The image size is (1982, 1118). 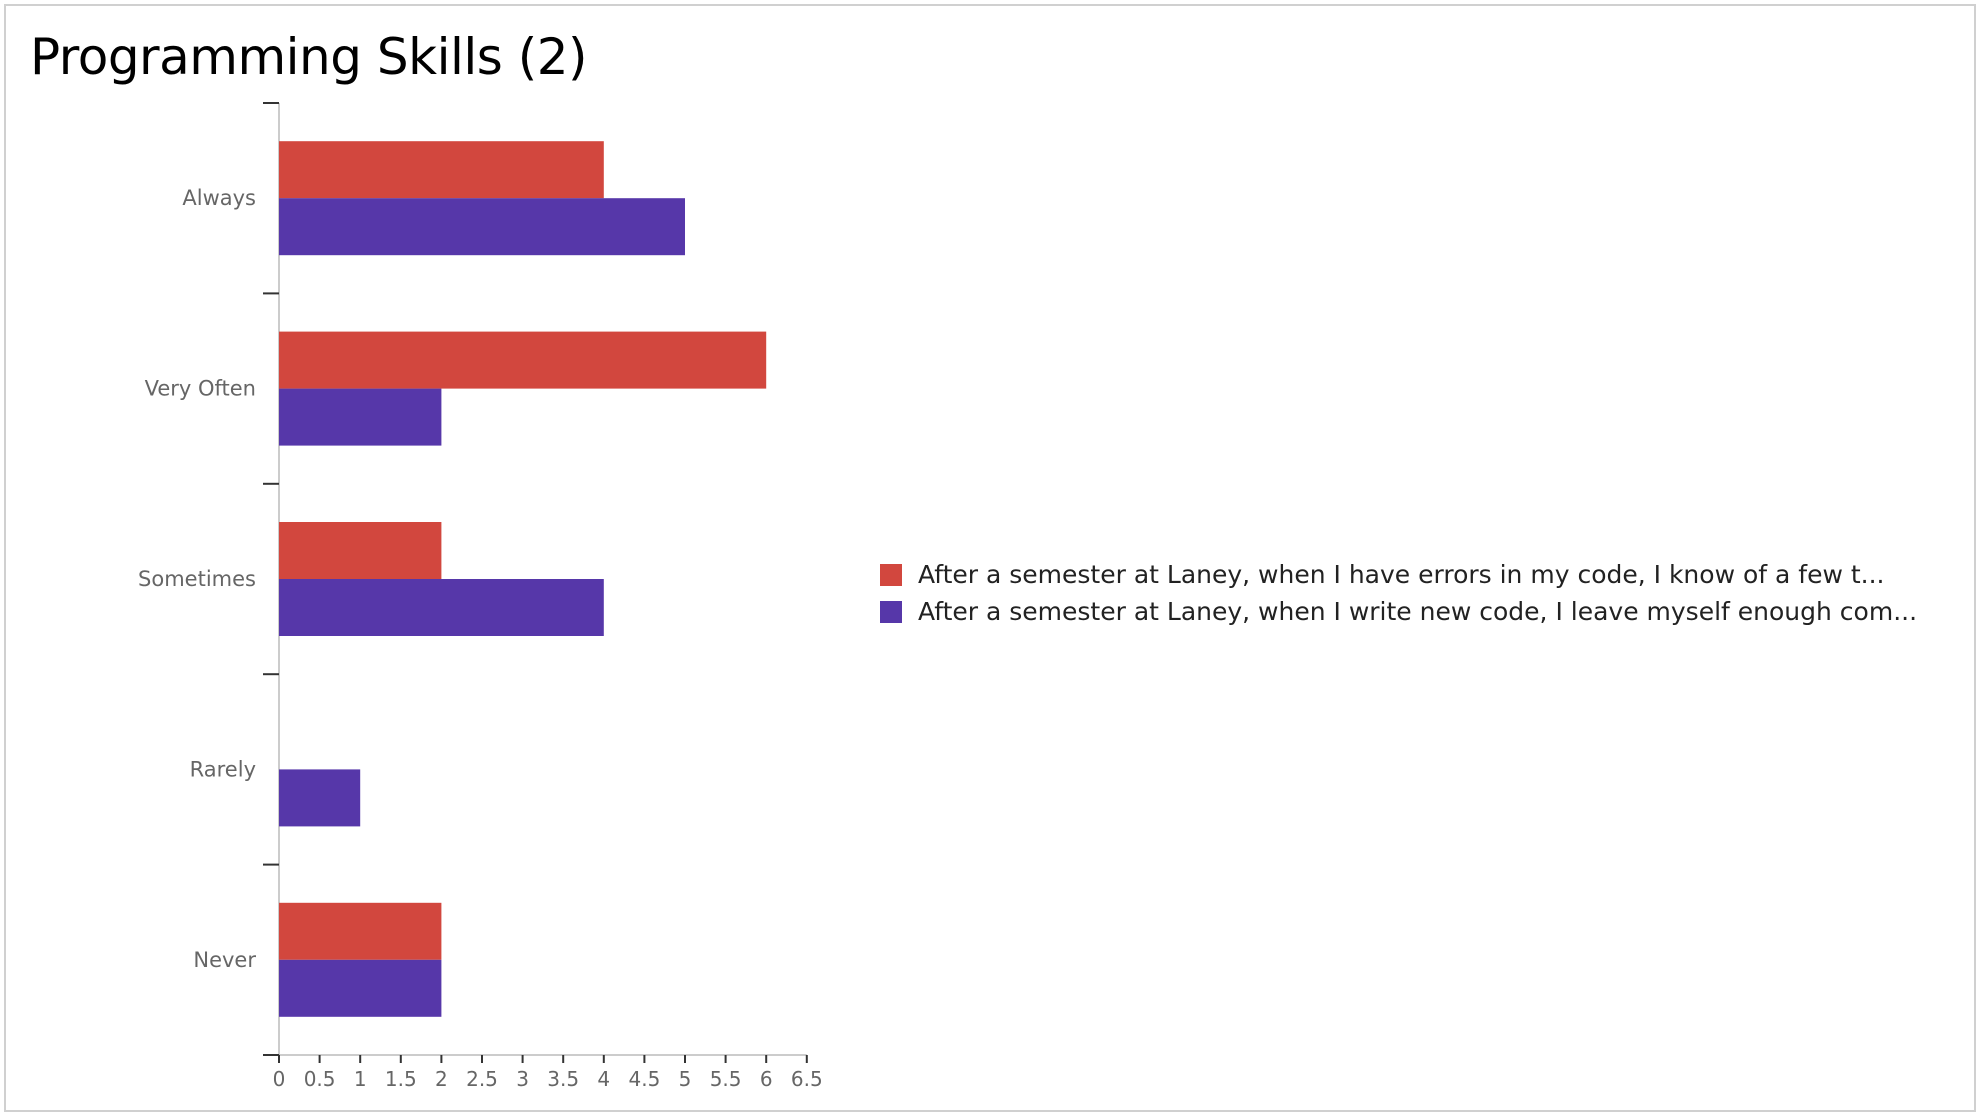 I want to click on x-tick-label: 0.5, so click(x=320, y=1079).